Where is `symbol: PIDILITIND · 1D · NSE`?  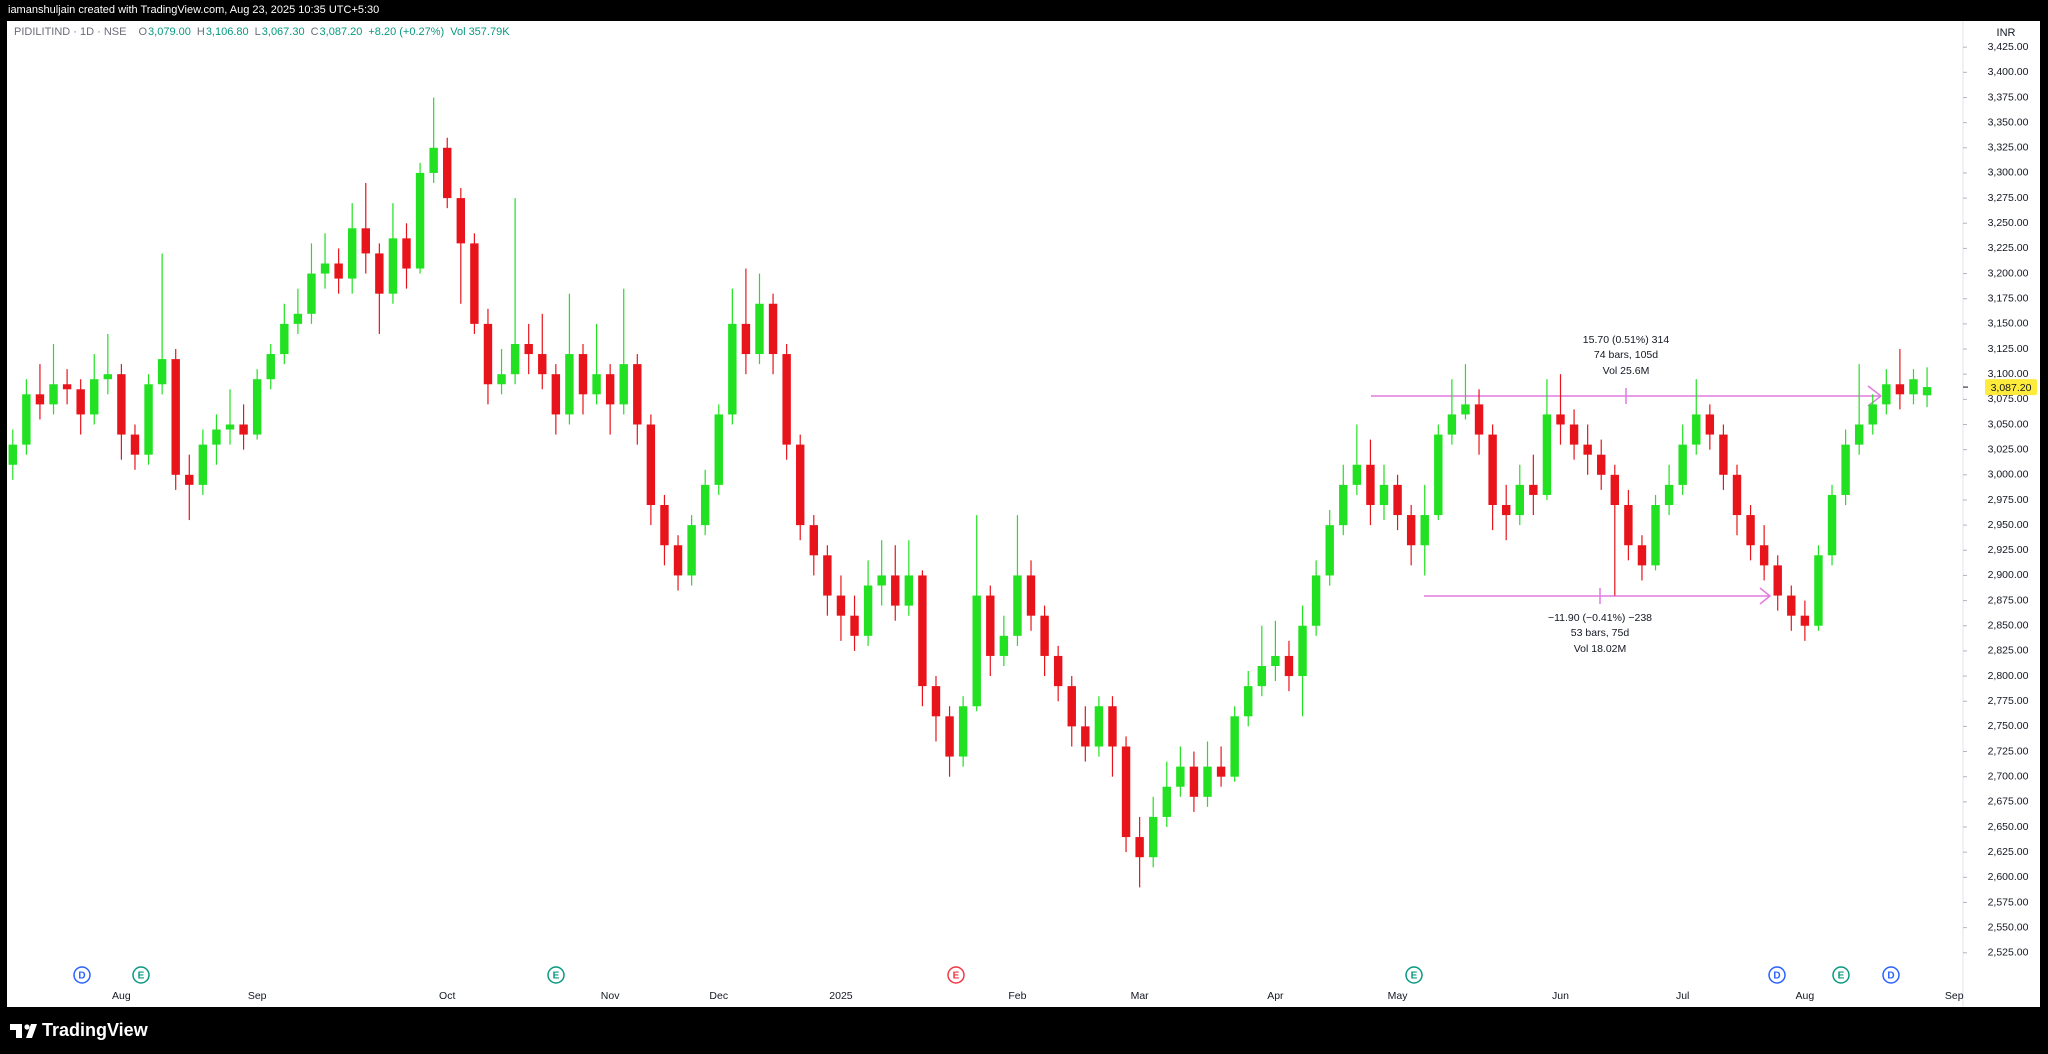
symbol: PIDILITIND · 1D · NSE is located at coordinates (70, 32).